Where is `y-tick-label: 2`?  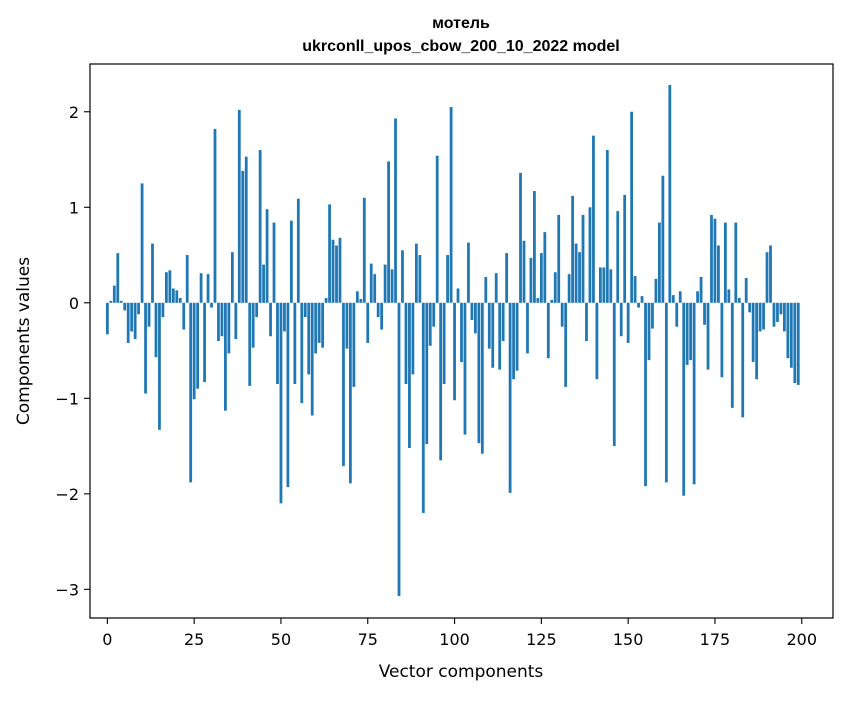 y-tick-label: 2 is located at coordinates (74, 112).